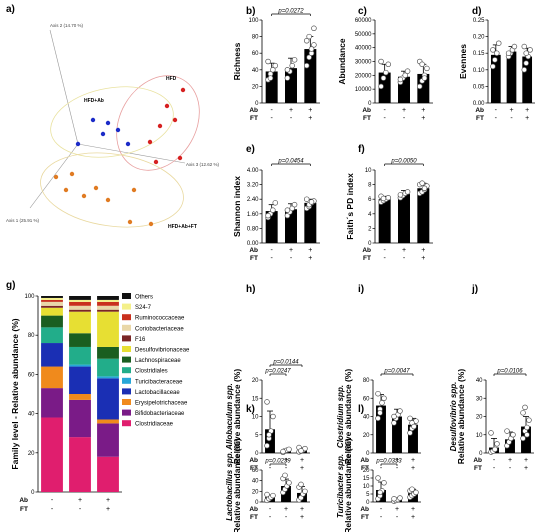 The image size is (550, 532). What do you see at coordinates (52, 377) in the screenshot?
I see `stack-segment-erysipelotrichaceae` at bounding box center [52, 377].